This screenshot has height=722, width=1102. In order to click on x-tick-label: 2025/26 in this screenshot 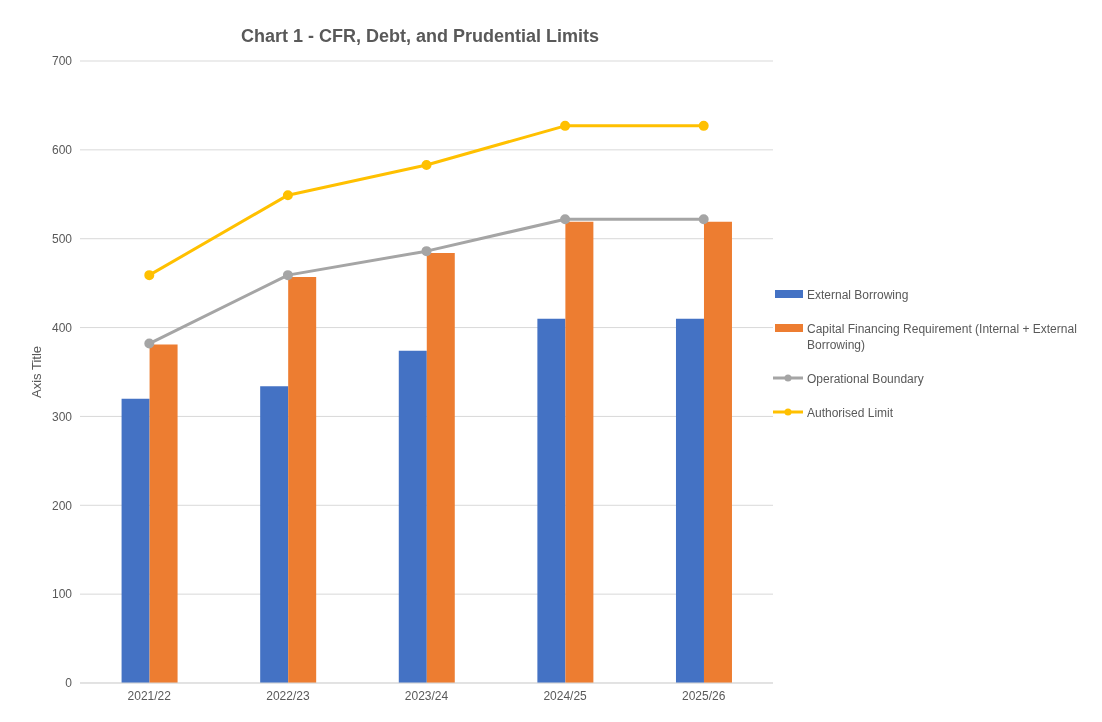, I will do `click(704, 695)`.